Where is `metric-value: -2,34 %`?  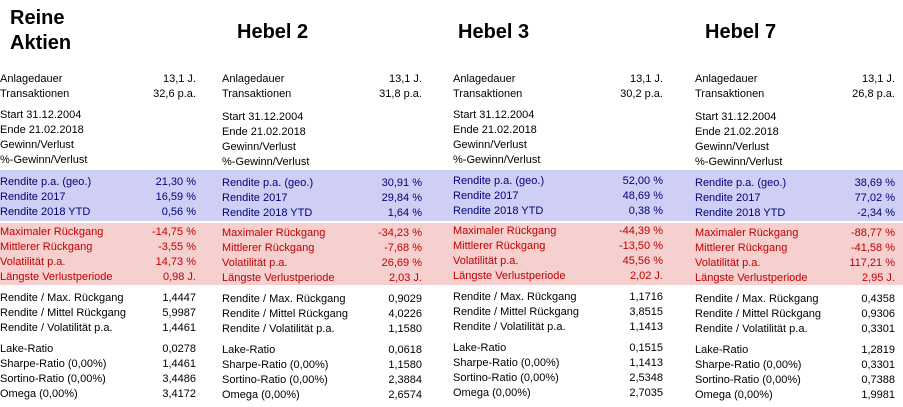
metric-value: -2,34 % is located at coordinates (876, 213).